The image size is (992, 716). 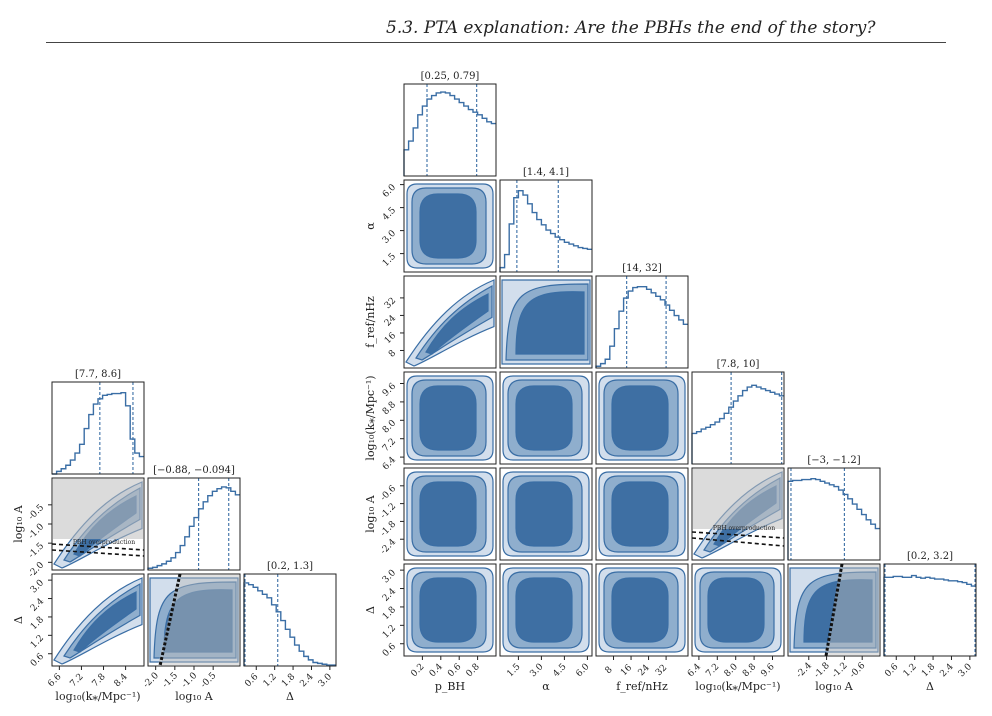 What do you see at coordinates (822, 671) in the screenshot?
I see `xtick-label-right-4-1: -1.8` at bounding box center [822, 671].